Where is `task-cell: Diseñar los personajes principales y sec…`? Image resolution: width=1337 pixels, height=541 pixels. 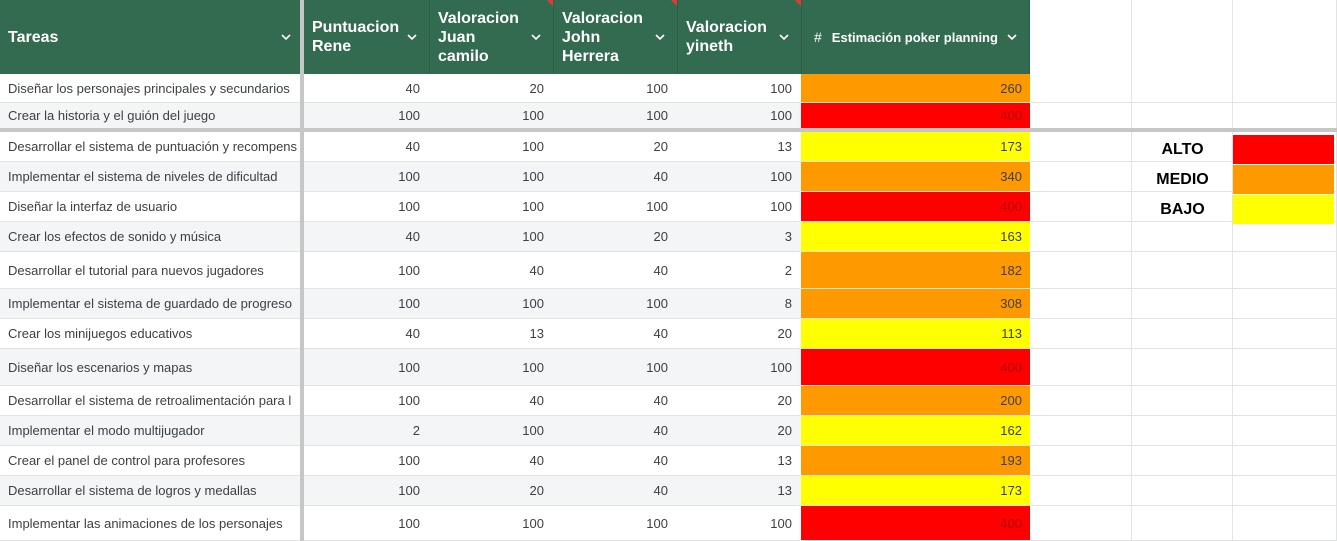 task-cell: Diseñar los personajes principales y sec… is located at coordinates (151, 88).